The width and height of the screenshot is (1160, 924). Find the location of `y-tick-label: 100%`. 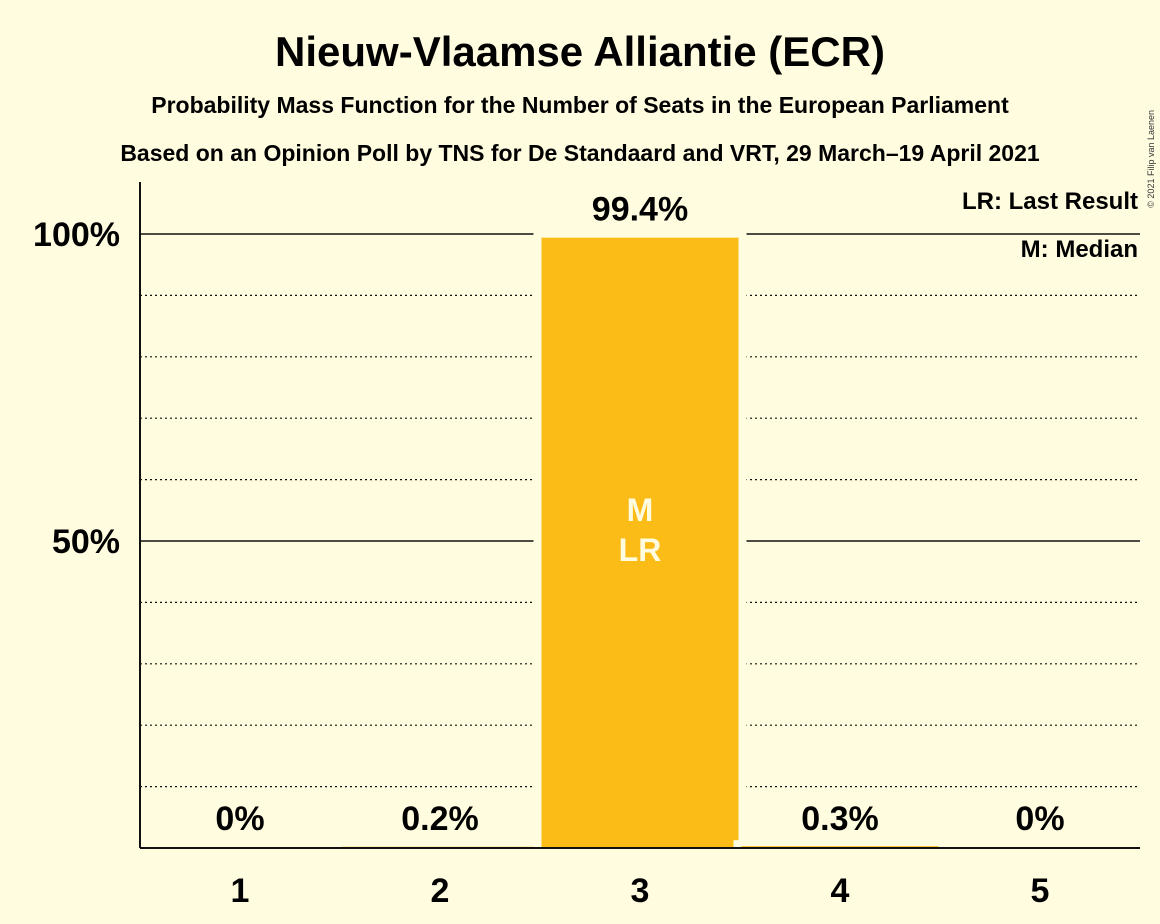

y-tick-label: 100% is located at coordinates (76, 235).